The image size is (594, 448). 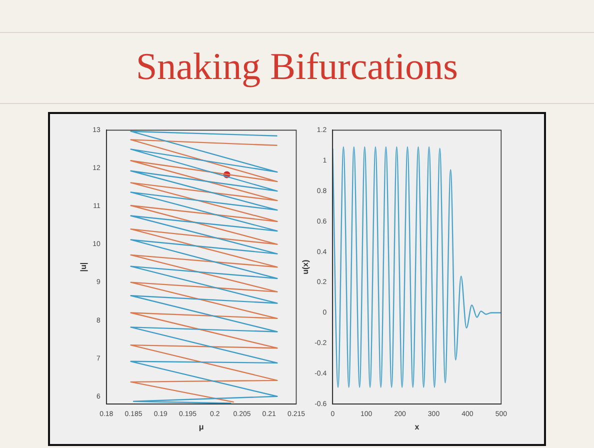 What do you see at coordinates (297, 67) in the screenshot?
I see `chart-title: Snaking Bifurcations` at bounding box center [297, 67].